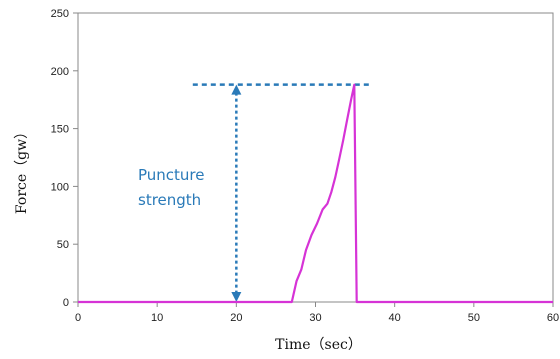 Image resolution: width=560 pixels, height=359 pixels. I want to click on x-axis-label: Time（sec）, so click(318, 345).